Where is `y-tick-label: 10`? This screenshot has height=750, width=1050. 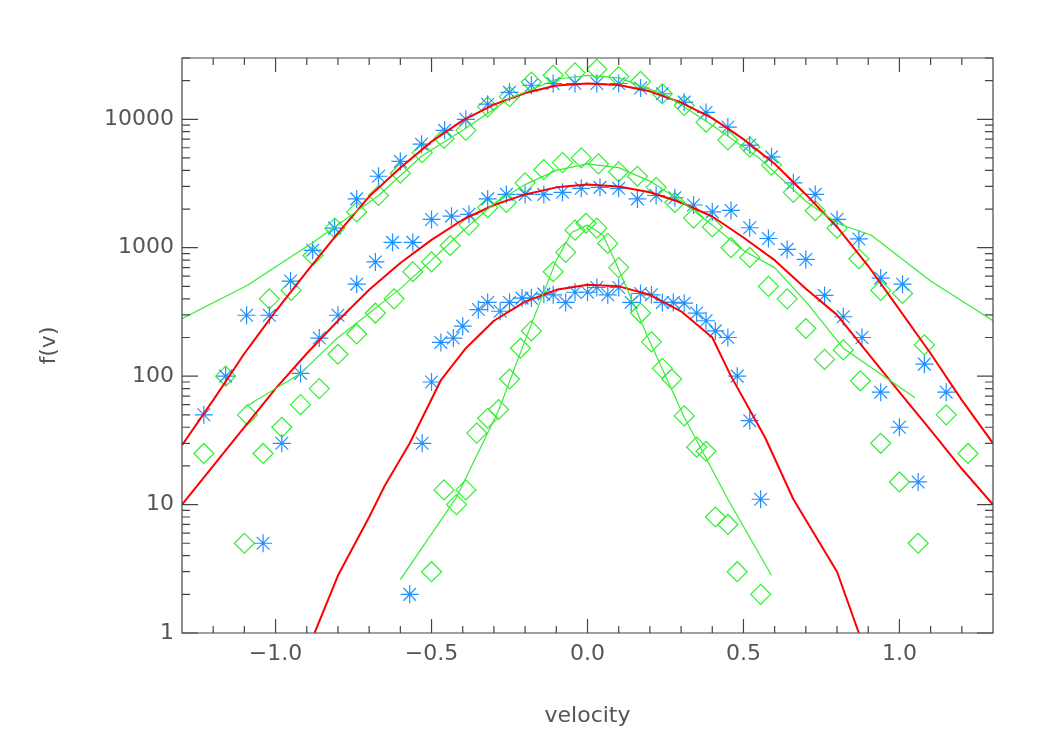 y-tick-label: 10 is located at coordinates (160, 503).